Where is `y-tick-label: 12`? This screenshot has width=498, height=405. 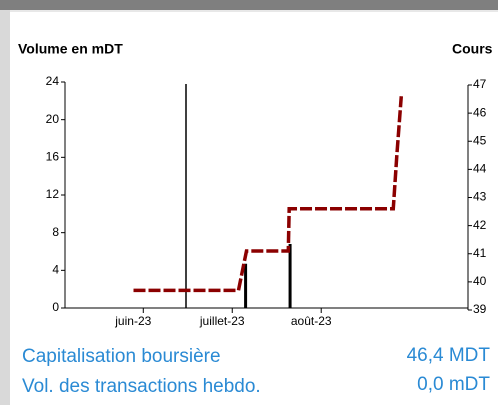
y-tick-label: 12 is located at coordinates (53, 194).